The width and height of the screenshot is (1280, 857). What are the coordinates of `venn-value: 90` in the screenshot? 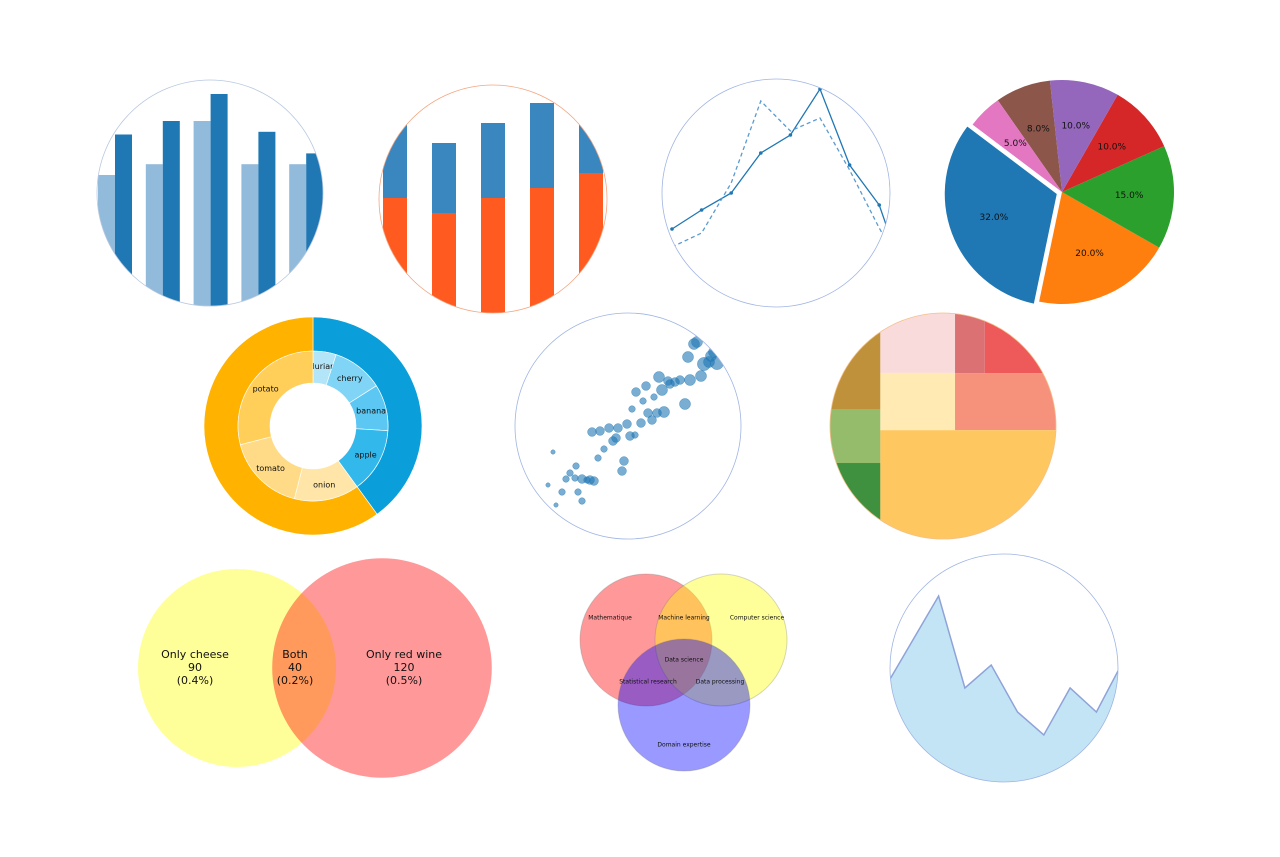 It's located at (195, 667).